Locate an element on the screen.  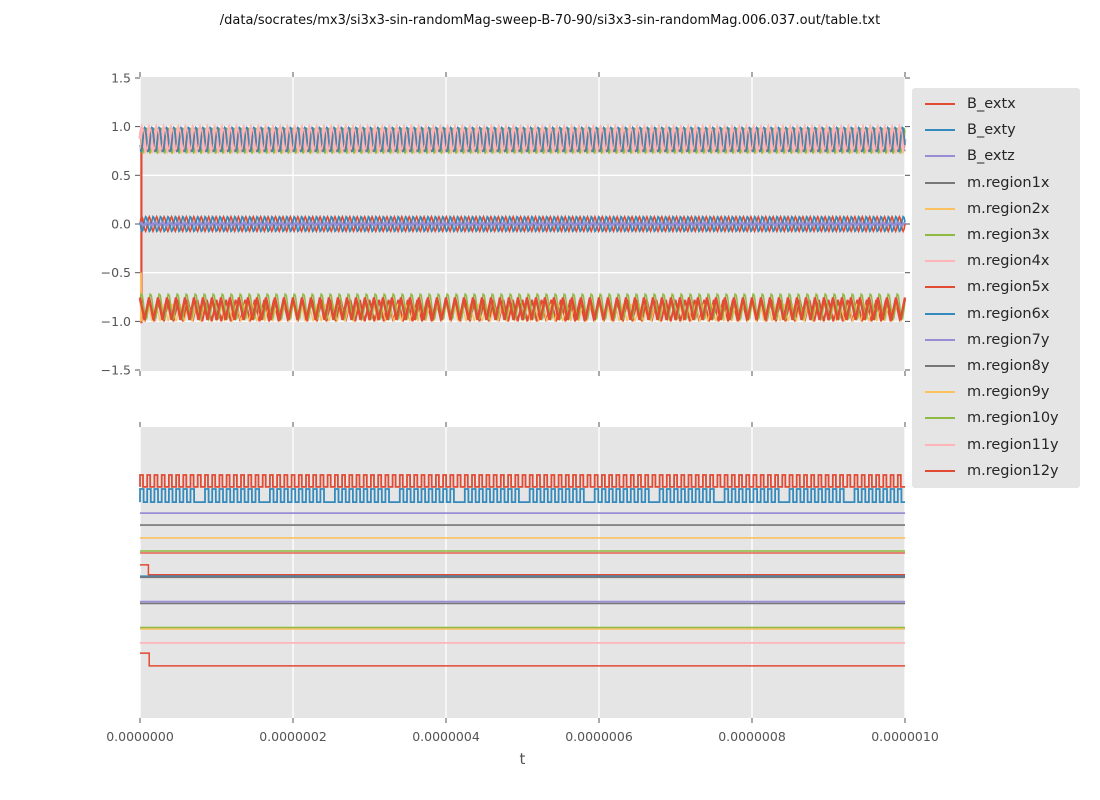
legend-item: m.region5x is located at coordinates (996, 287).